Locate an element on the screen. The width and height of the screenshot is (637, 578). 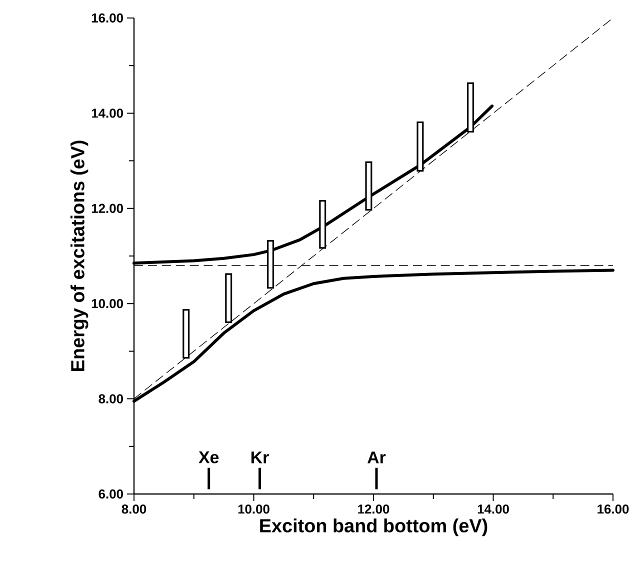
y-tick-label: 8.00 is located at coordinates (110, 399).